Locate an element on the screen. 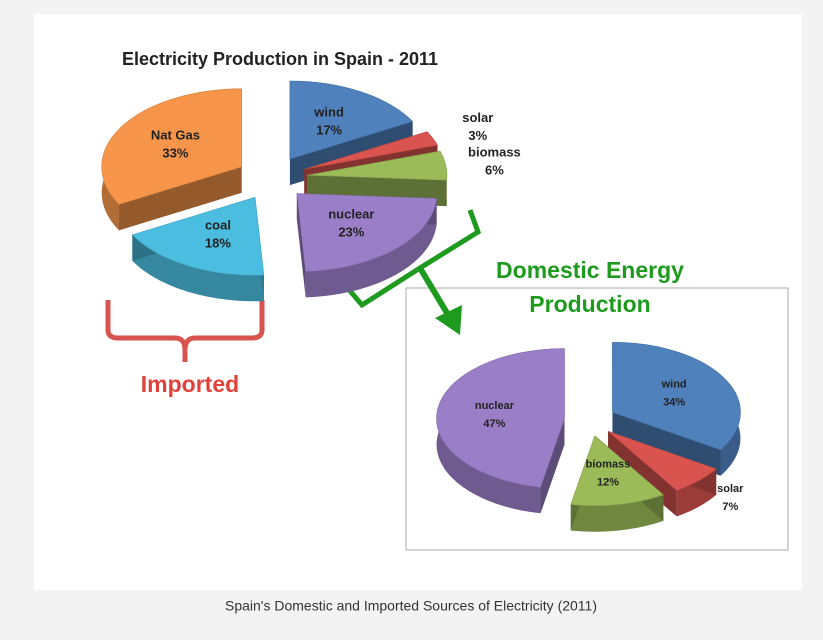 This screenshot has height=640, width=823. value-label: 18% is located at coordinates (218, 242).